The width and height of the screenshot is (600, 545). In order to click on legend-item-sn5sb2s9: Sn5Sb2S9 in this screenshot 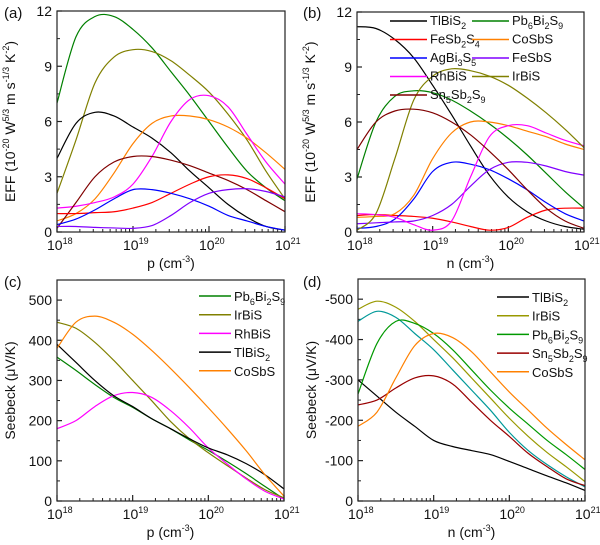, I will do `click(438, 96)`.